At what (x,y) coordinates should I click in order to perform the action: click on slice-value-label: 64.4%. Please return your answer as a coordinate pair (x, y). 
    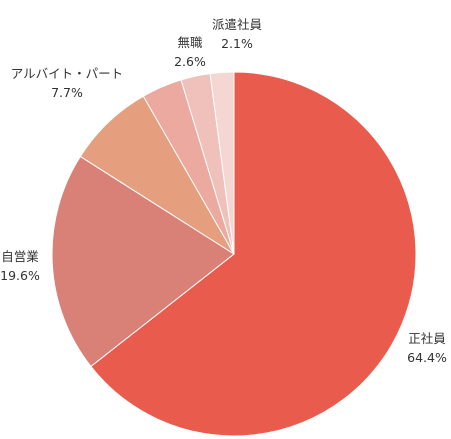
    Looking at the image, I should click on (427, 357).